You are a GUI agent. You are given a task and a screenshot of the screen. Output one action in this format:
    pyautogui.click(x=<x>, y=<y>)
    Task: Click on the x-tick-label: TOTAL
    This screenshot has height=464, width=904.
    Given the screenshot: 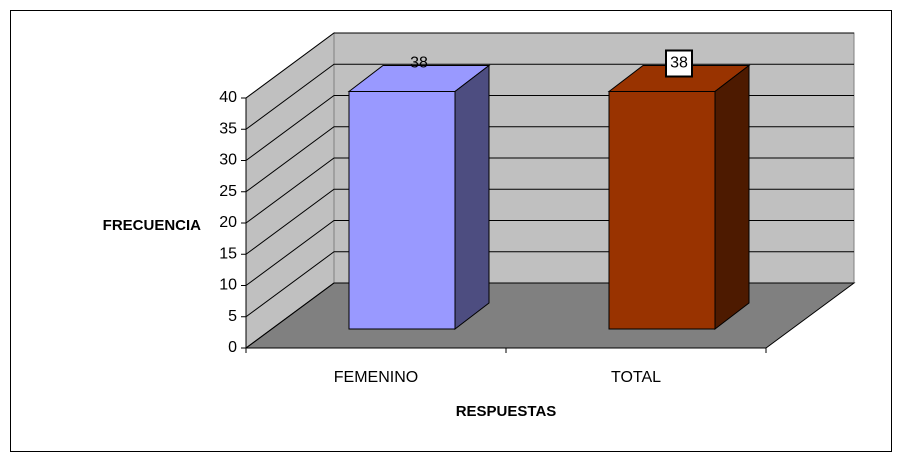 What is the action you would take?
    pyautogui.click(x=636, y=377)
    